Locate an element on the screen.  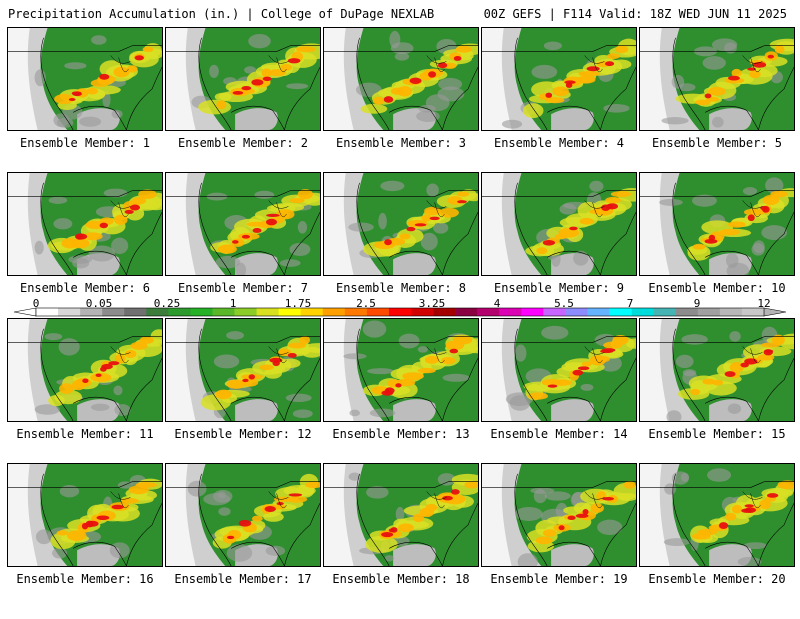
ensemble-member-label: Ensemble Member: 12 is located at coordinates (243, 434).